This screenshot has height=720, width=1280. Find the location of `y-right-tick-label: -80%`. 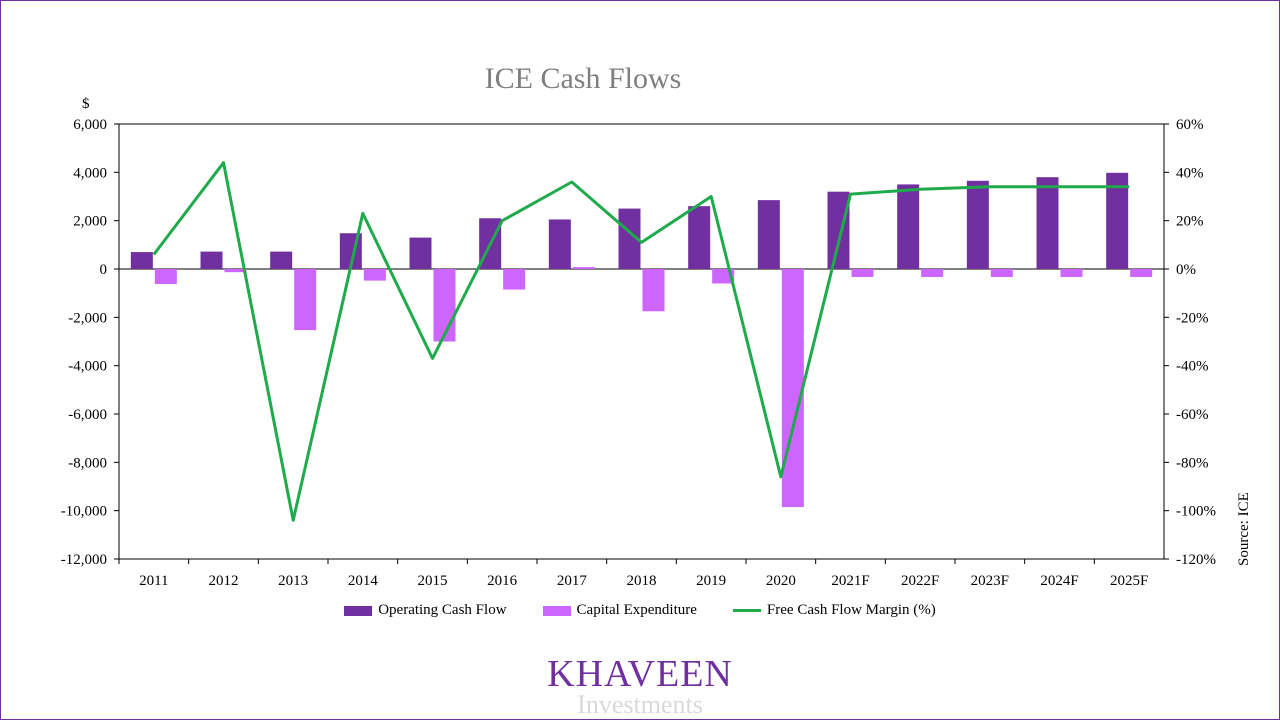

y-right-tick-label: -80% is located at coordinates (1192, 463).